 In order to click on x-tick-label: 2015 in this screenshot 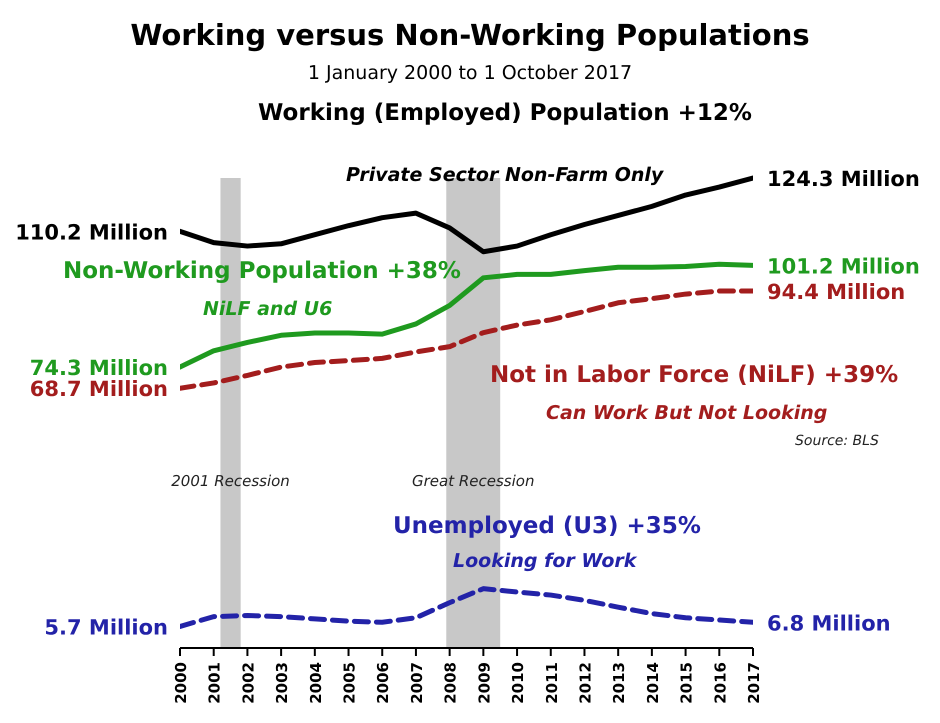, I will do `click(687, 683)`.